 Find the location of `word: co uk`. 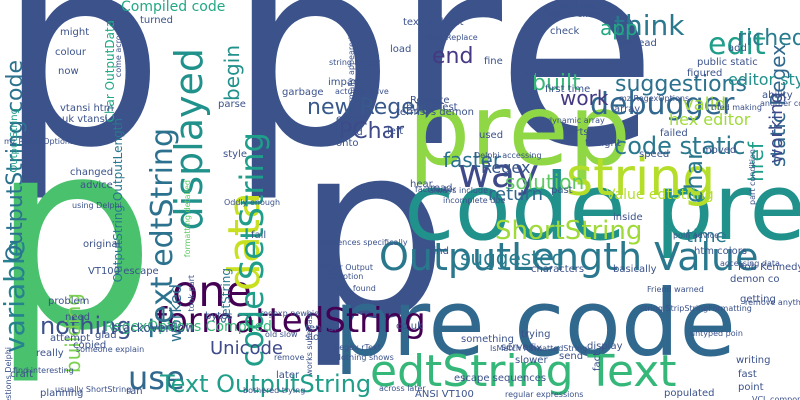

word: co uk is located at coordinates (409, 326).